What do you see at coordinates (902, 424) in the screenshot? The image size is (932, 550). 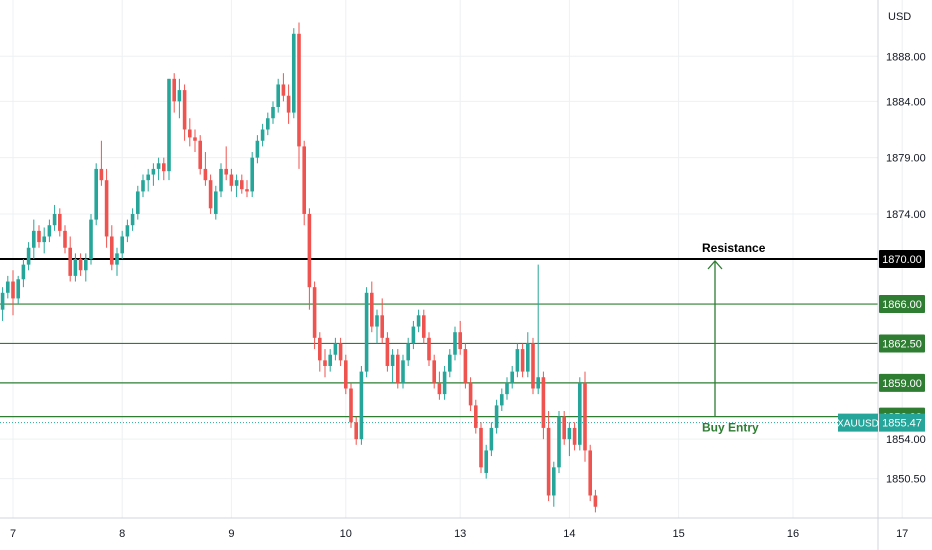 I see `last-price-label: 1855.47` at bounding box center [902, 424].